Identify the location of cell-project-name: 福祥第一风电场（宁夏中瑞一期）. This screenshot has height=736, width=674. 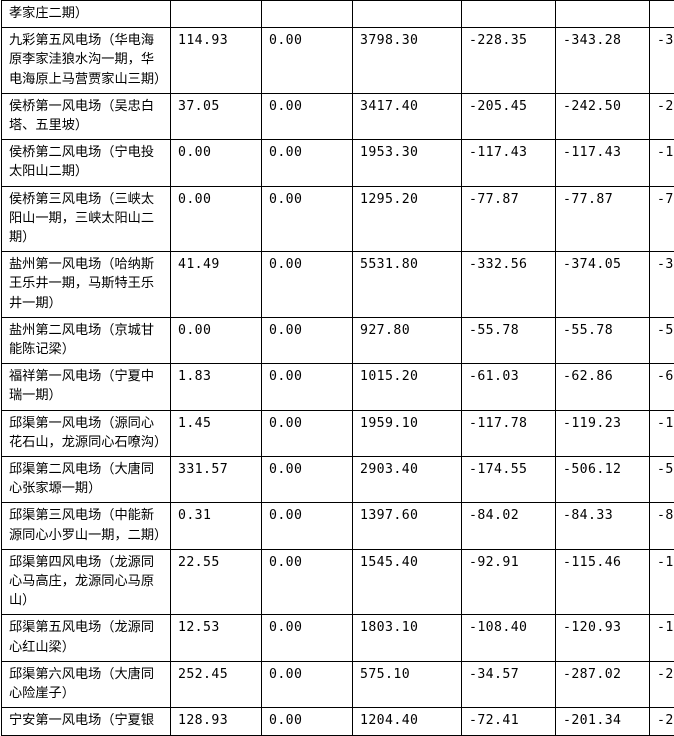
(86, 387).